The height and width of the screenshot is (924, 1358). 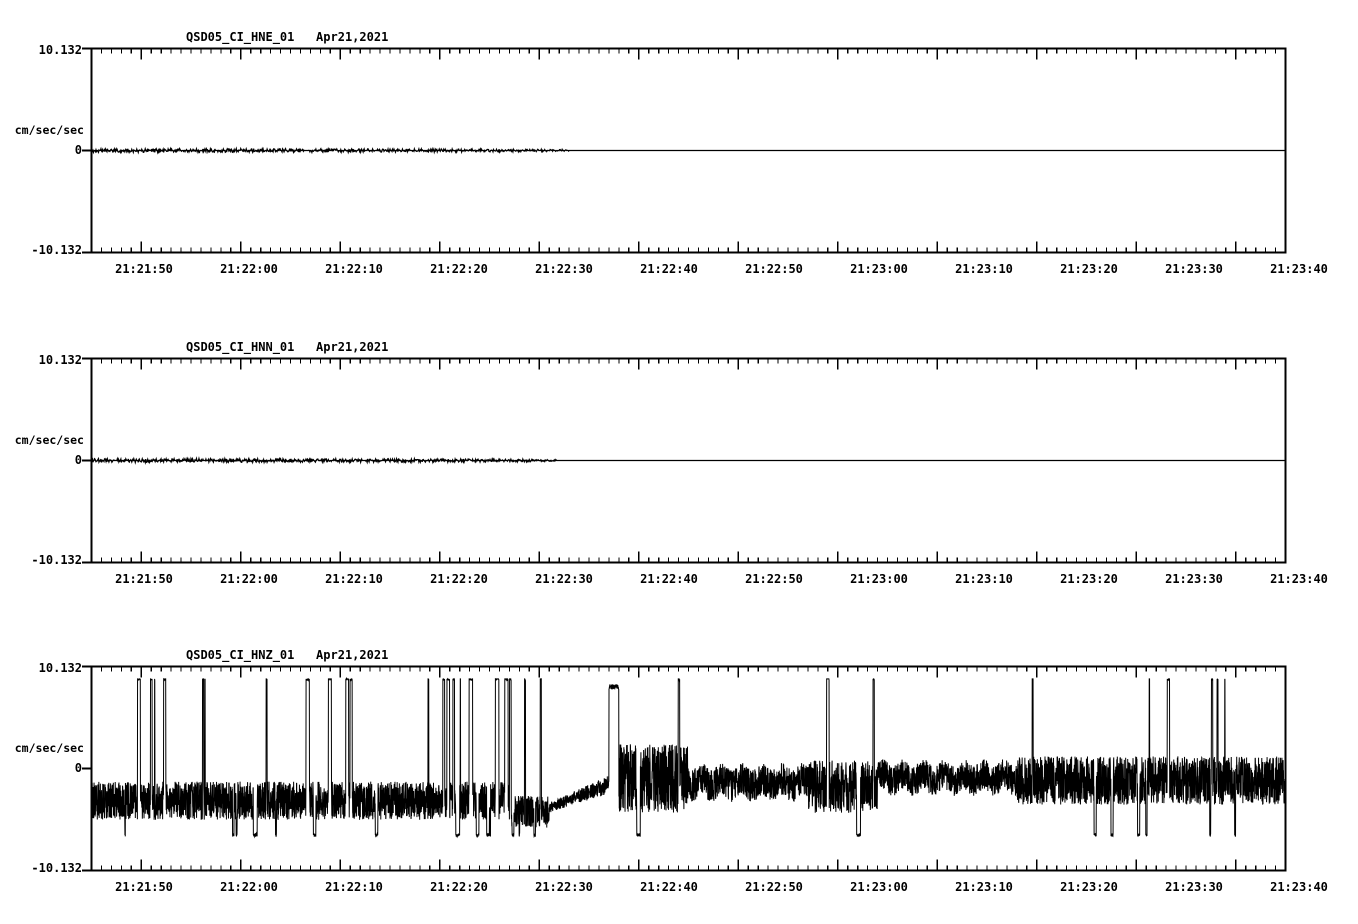 I want to click on yaxis-ticks-hnn, so click(x=86, y=460).